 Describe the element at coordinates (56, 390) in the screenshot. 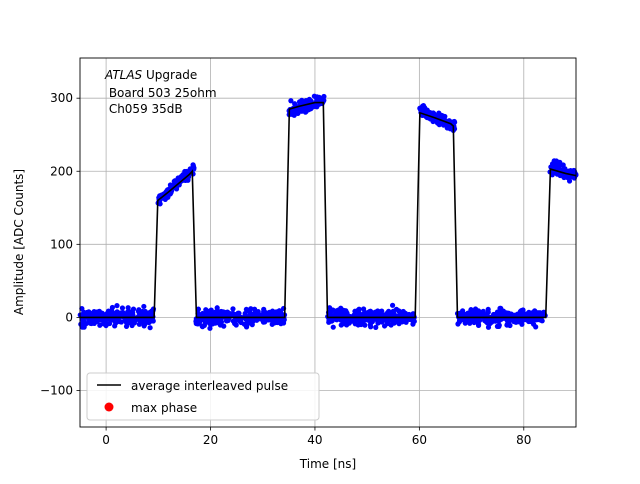

I see `y-tick-label-0: −100` at that location.